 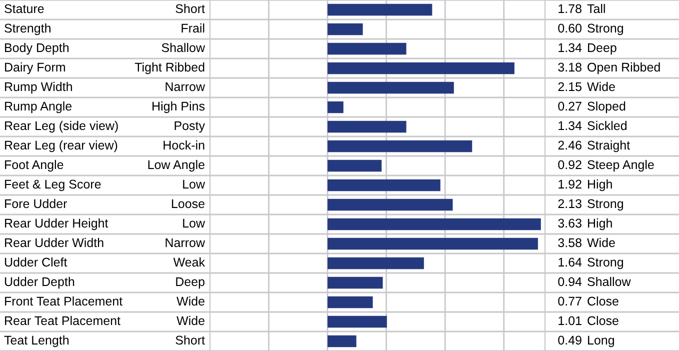 What do you see at coordinates (621, 166) in the screenshot?
I see `text: Steep Angle` at bounding box center [621, 166].